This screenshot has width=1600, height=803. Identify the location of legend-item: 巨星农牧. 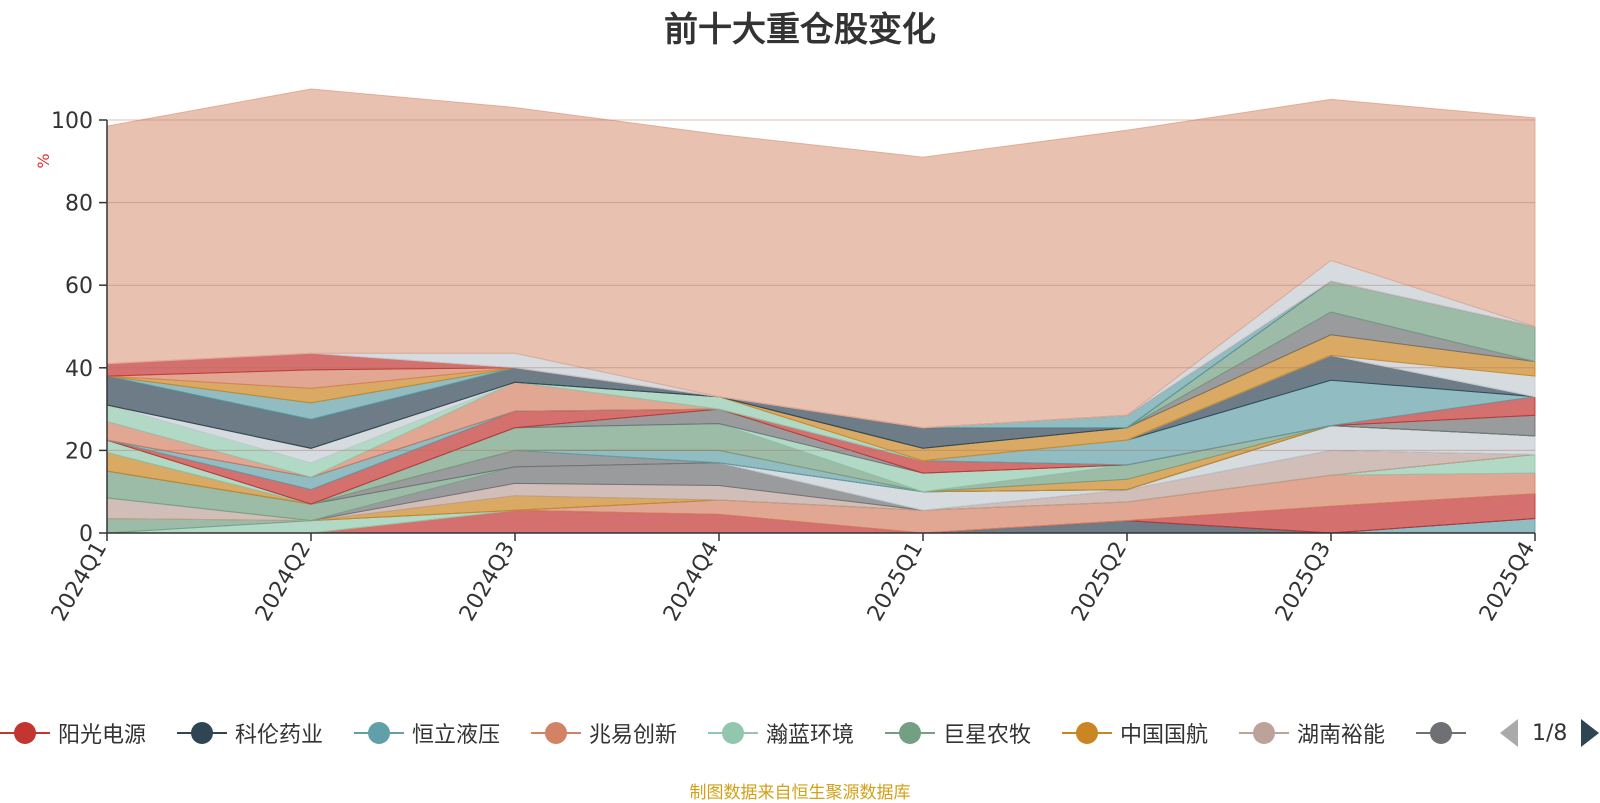
(958, 733).